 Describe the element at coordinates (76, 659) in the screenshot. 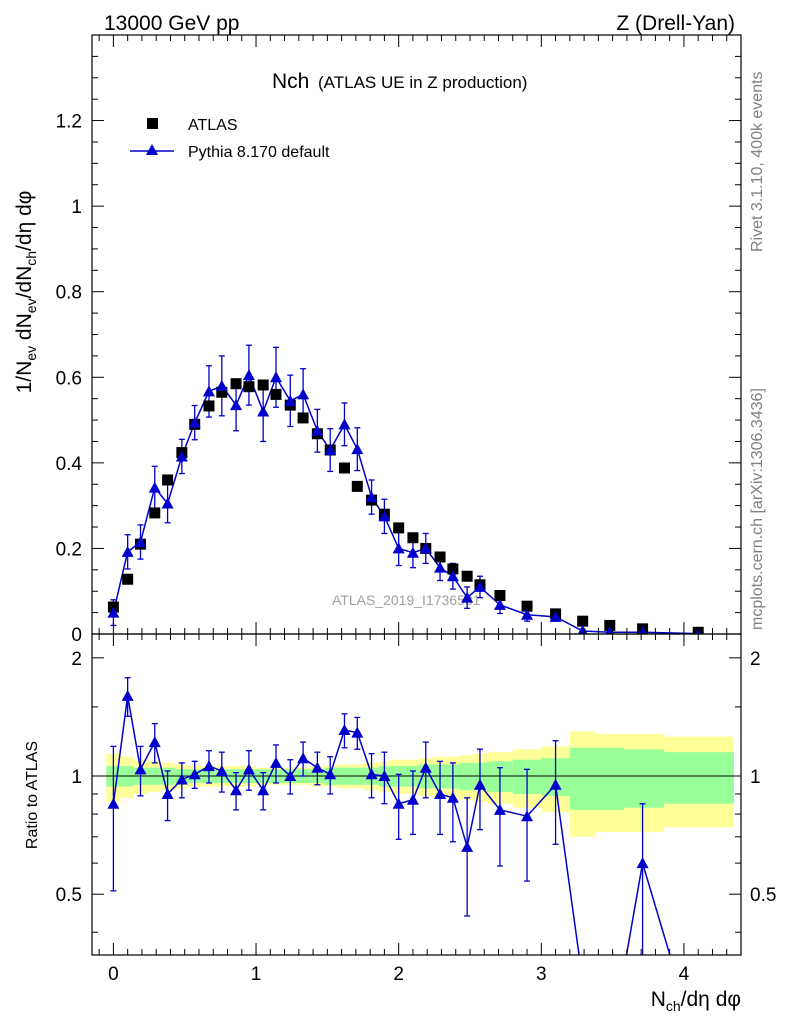

I see `ratio-y-tick-label: 2` at that location.